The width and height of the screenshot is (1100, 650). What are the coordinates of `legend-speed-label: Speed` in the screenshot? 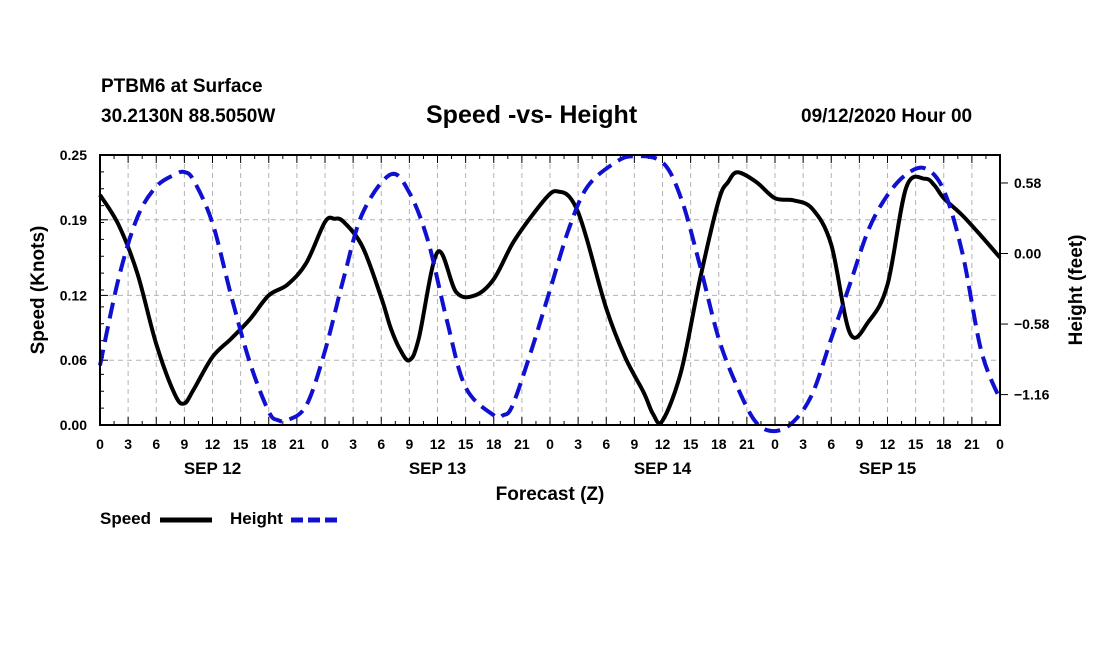 It's located at (126, 518).